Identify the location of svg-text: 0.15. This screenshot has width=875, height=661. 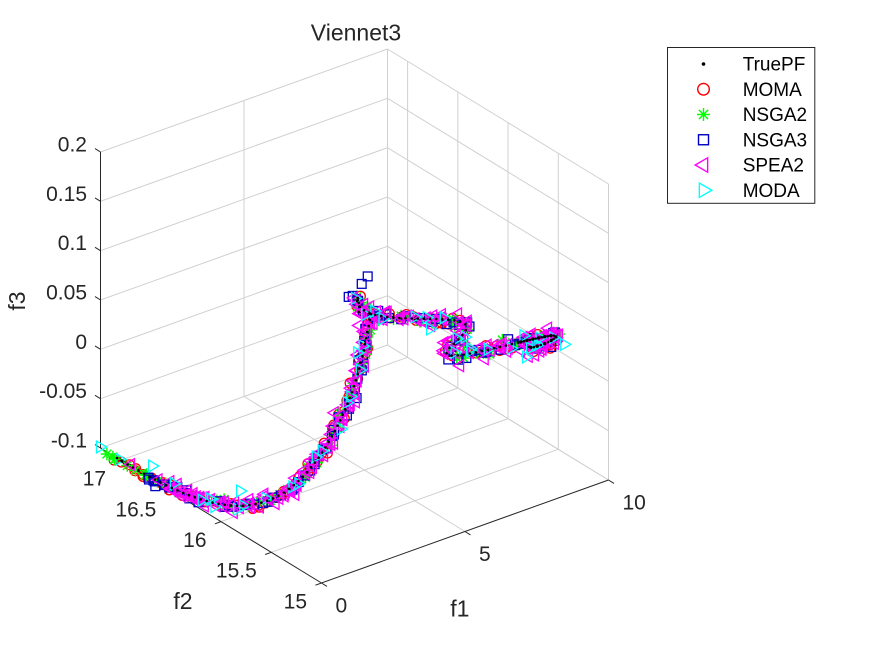
(66, 194).